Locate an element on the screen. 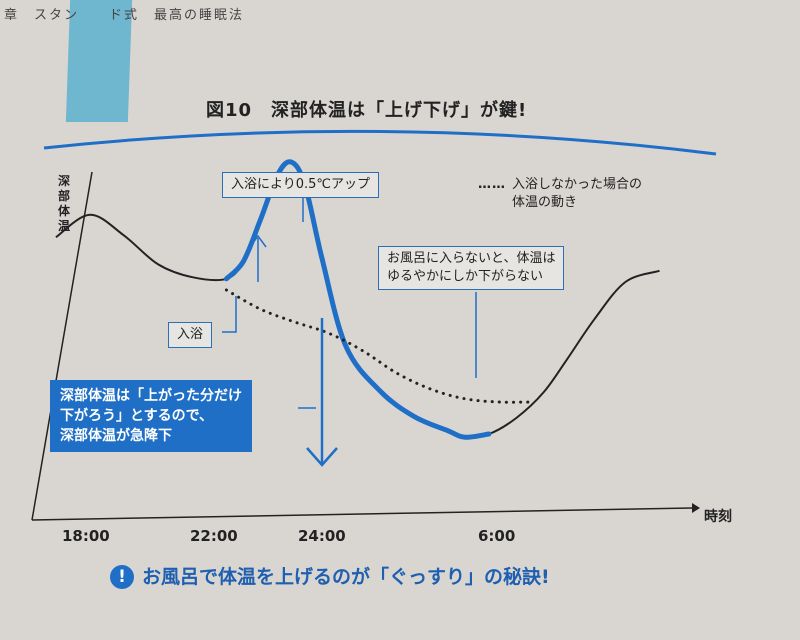 This screenshot has height=640, width=800. no-bath-line1: お風呂に入らないと、体温は is located at coordinates (471, 258).